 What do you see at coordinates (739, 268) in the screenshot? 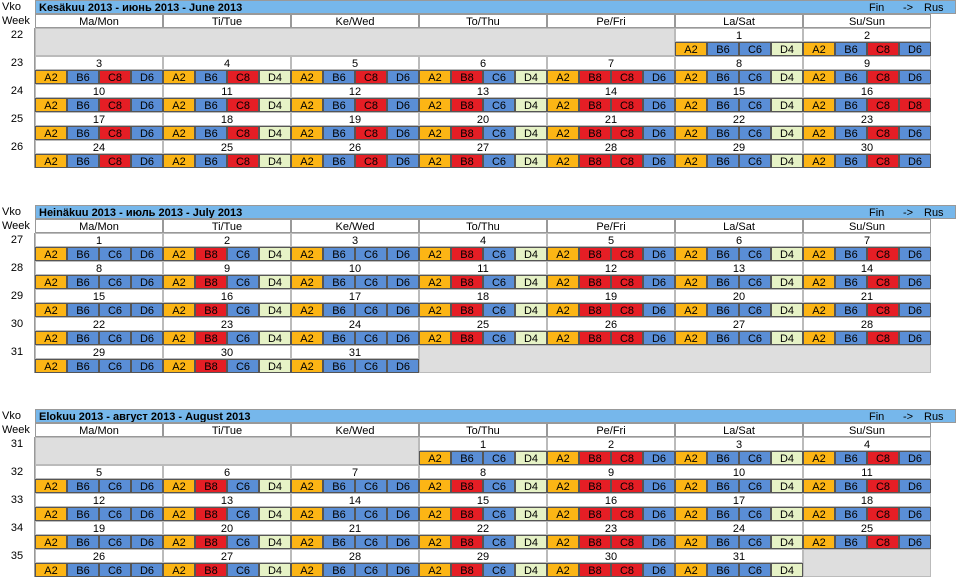
I see `day-date: 13` at bounding box center [739, 268].